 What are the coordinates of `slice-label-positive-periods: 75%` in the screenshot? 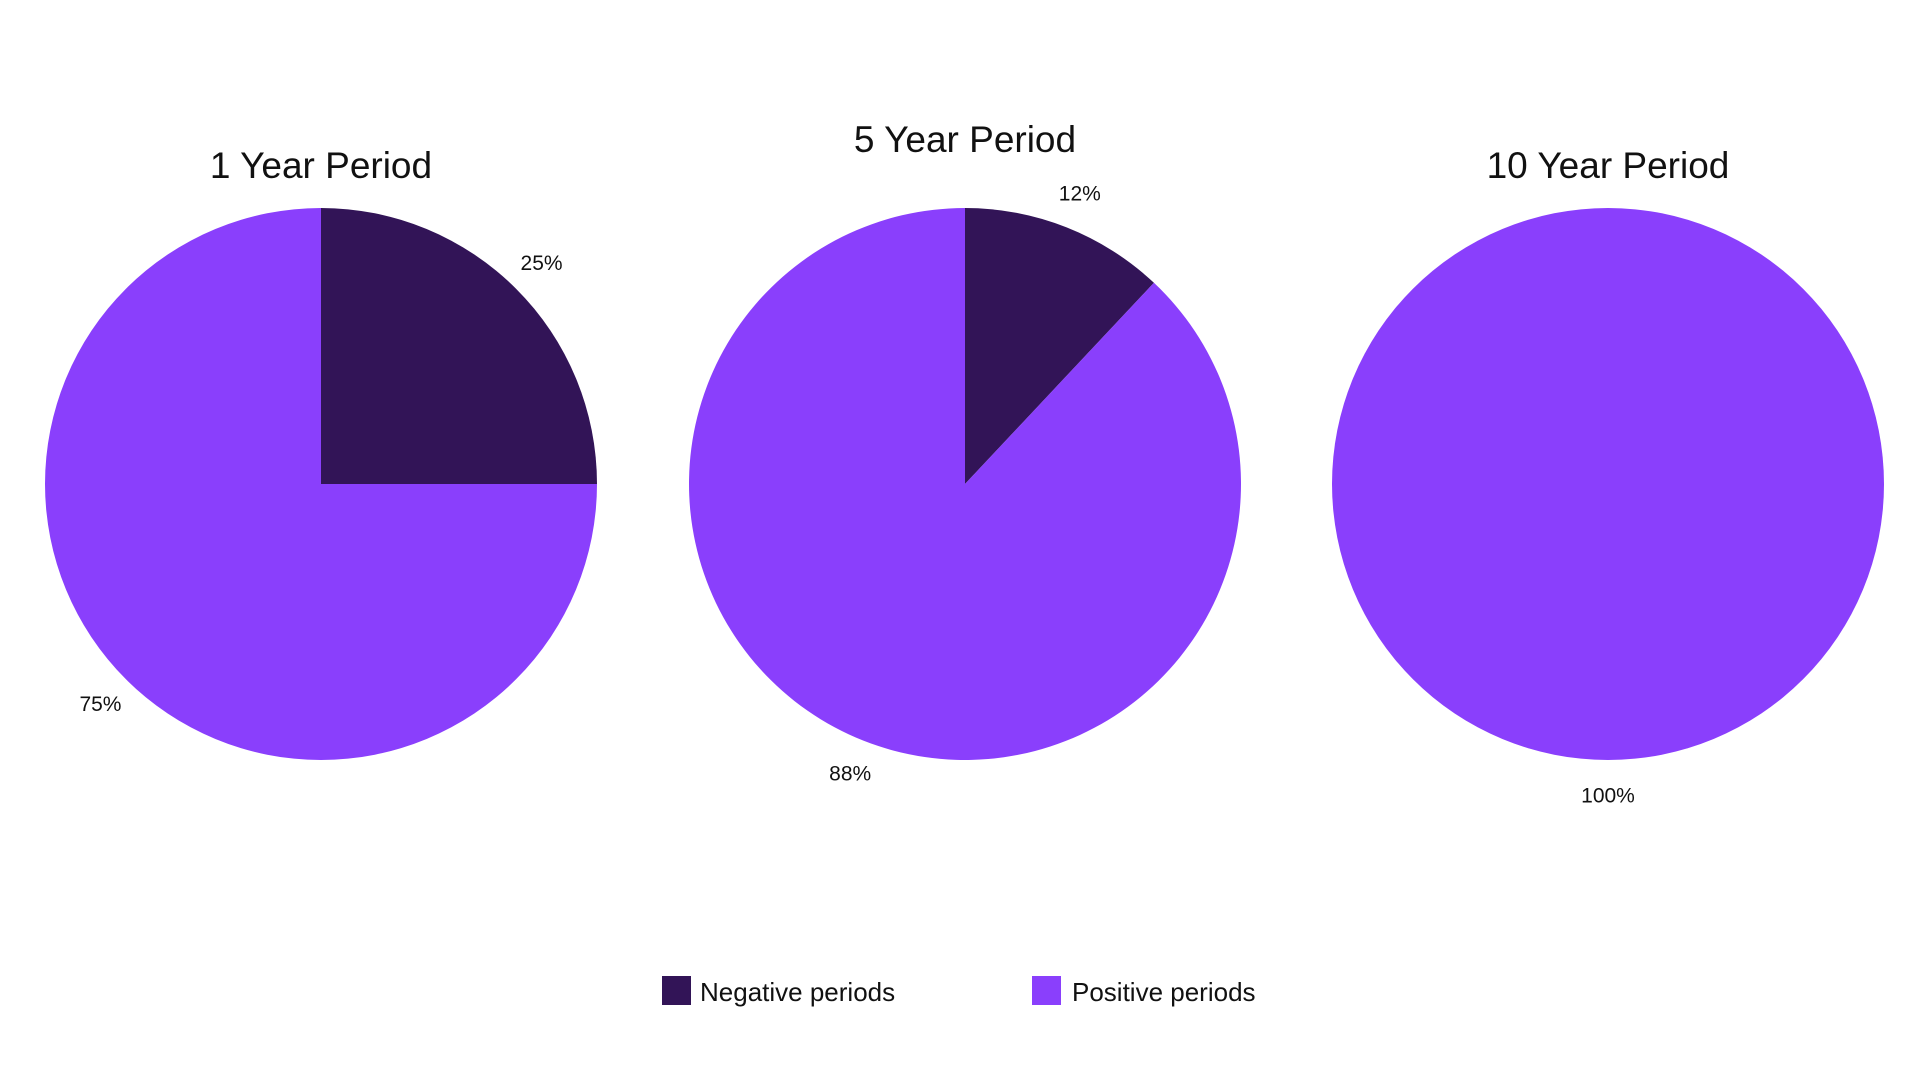 It's located at (100, 704).